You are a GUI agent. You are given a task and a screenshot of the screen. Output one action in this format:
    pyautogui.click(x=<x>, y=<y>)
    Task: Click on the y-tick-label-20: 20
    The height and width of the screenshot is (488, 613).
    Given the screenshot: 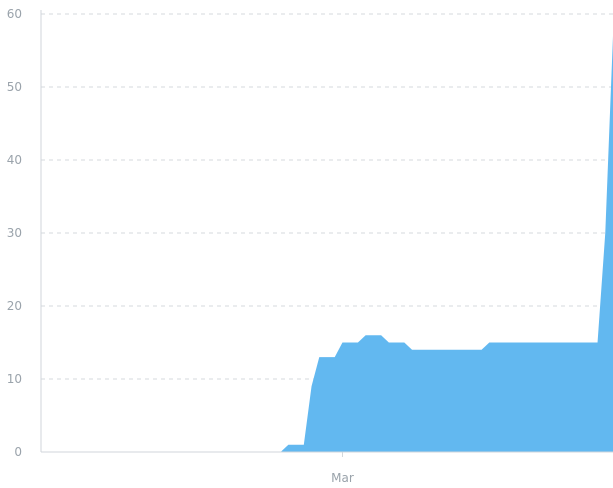 What is the action you would take?
    pyautogui.click(x=14, y=306)
    